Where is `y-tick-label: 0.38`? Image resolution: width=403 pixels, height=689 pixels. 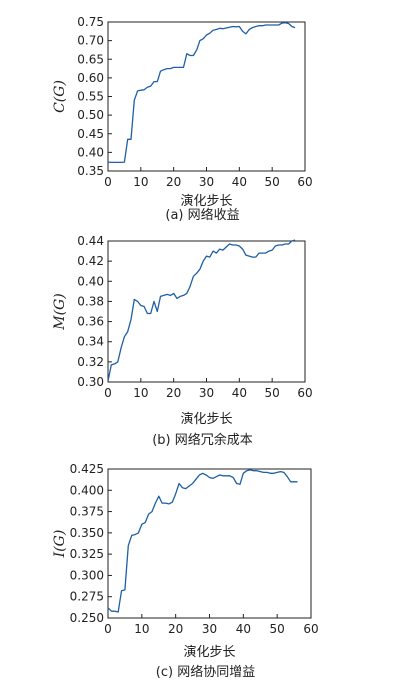 y-tick-label: 0.38 is located at coordinates (90, 301).